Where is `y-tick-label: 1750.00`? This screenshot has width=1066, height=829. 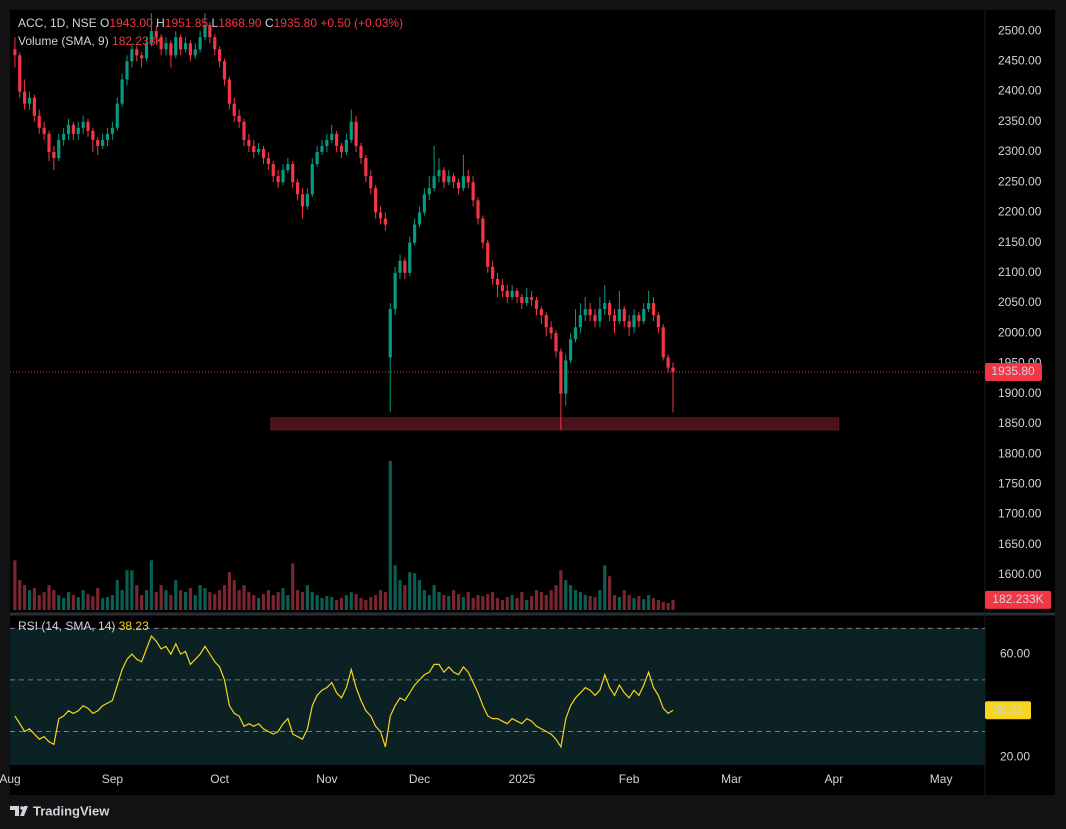
y-tick-label: 1750.00 is located at coordinates (1020, 483).